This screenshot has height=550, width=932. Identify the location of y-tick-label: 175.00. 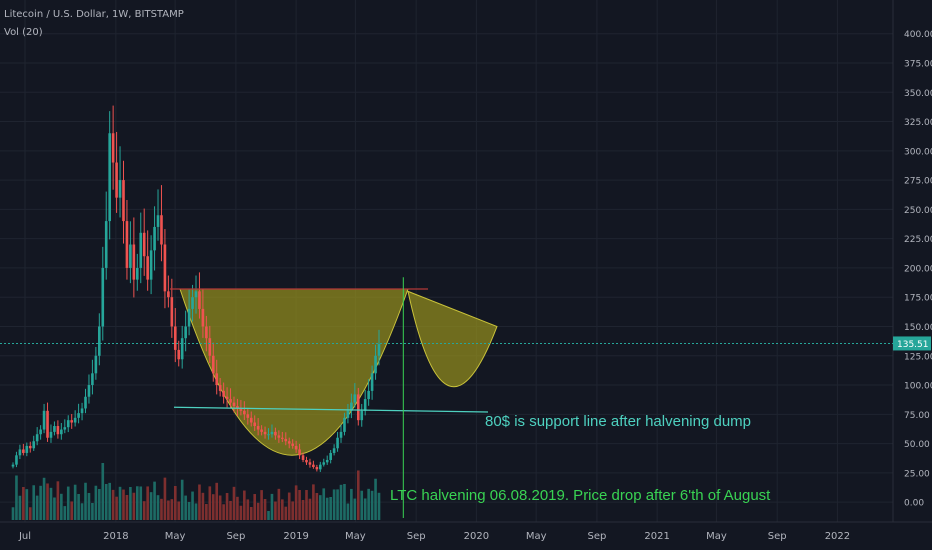
(918, 299).